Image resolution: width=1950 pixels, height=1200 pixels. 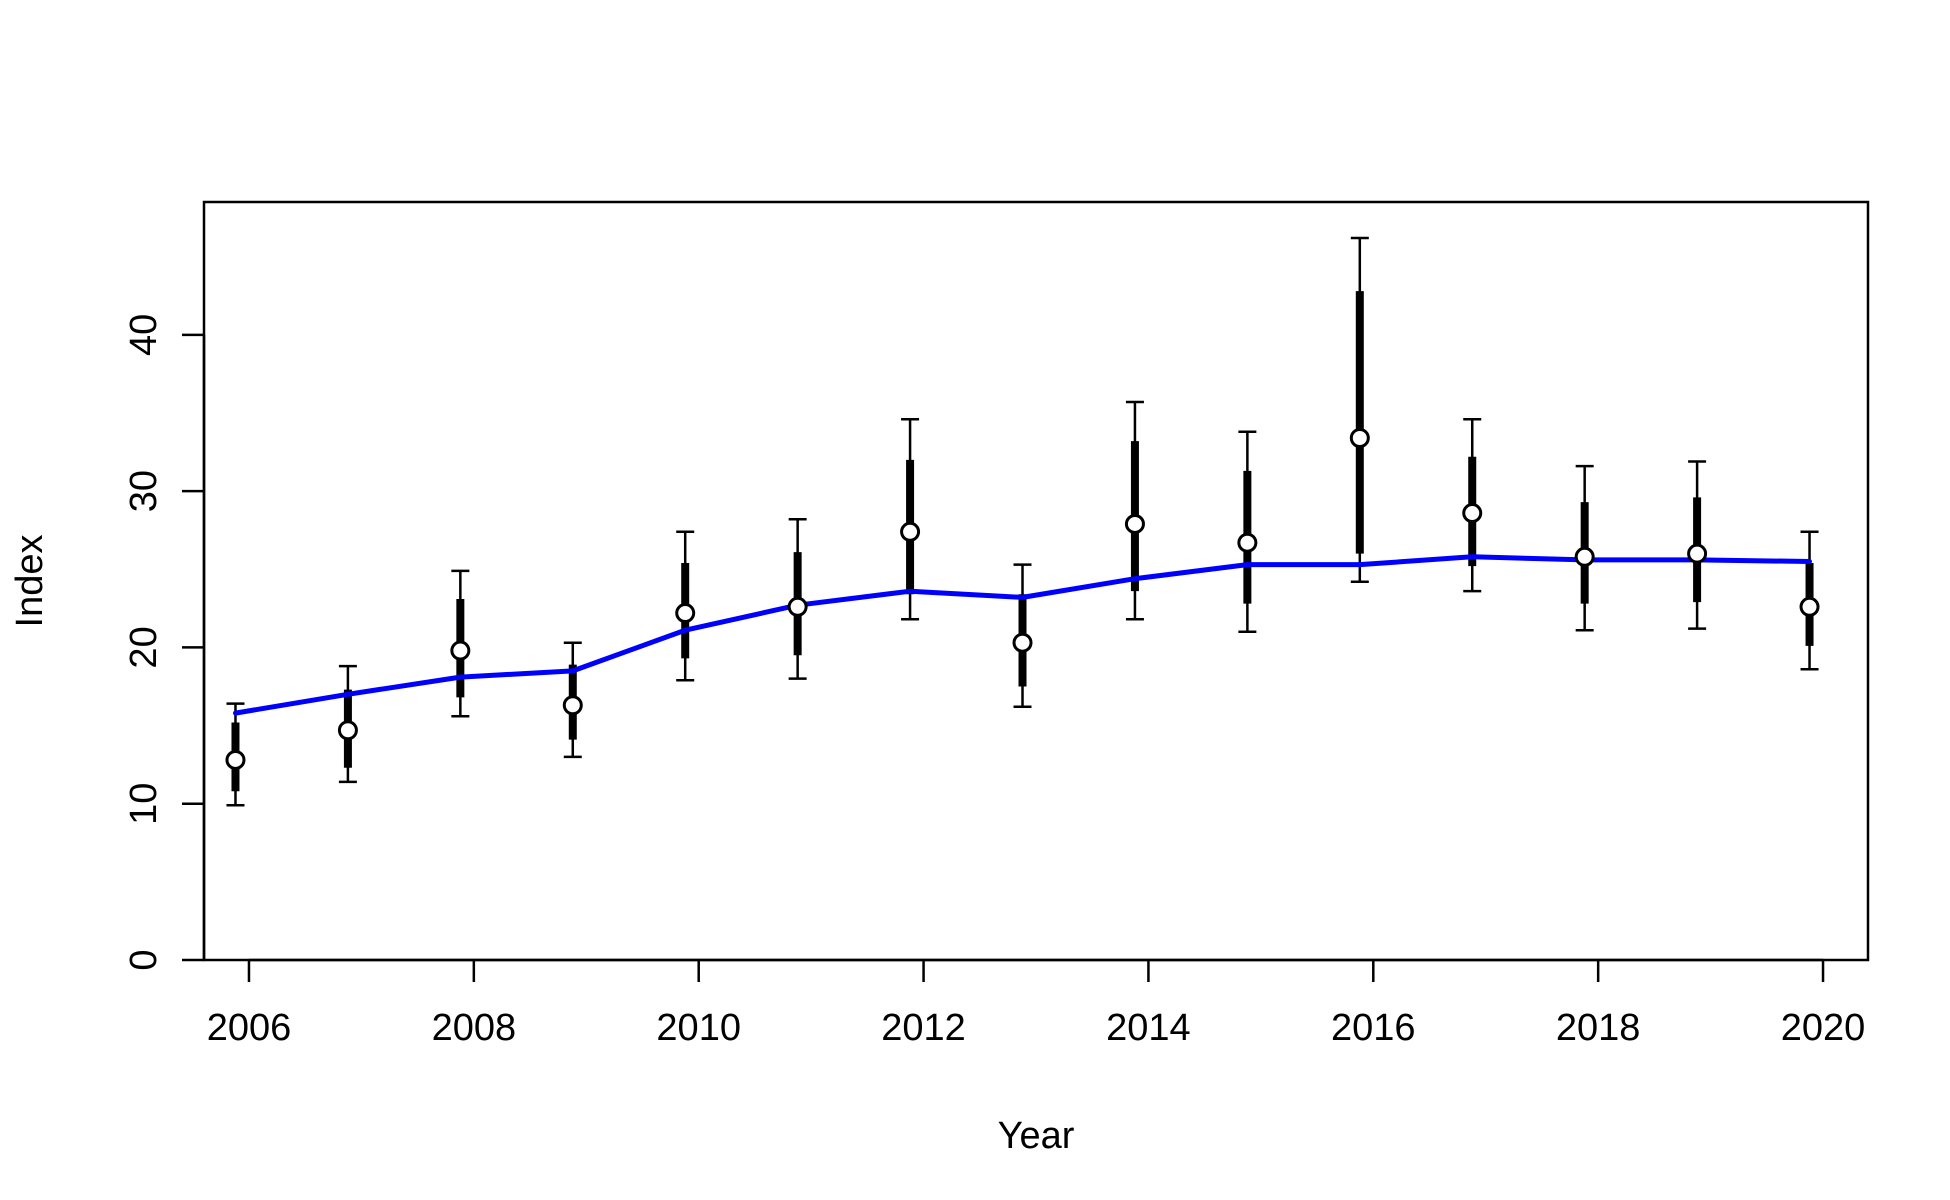 I want to click on y-axis: 0 10 20 30 40, so click(x=164, y=642).